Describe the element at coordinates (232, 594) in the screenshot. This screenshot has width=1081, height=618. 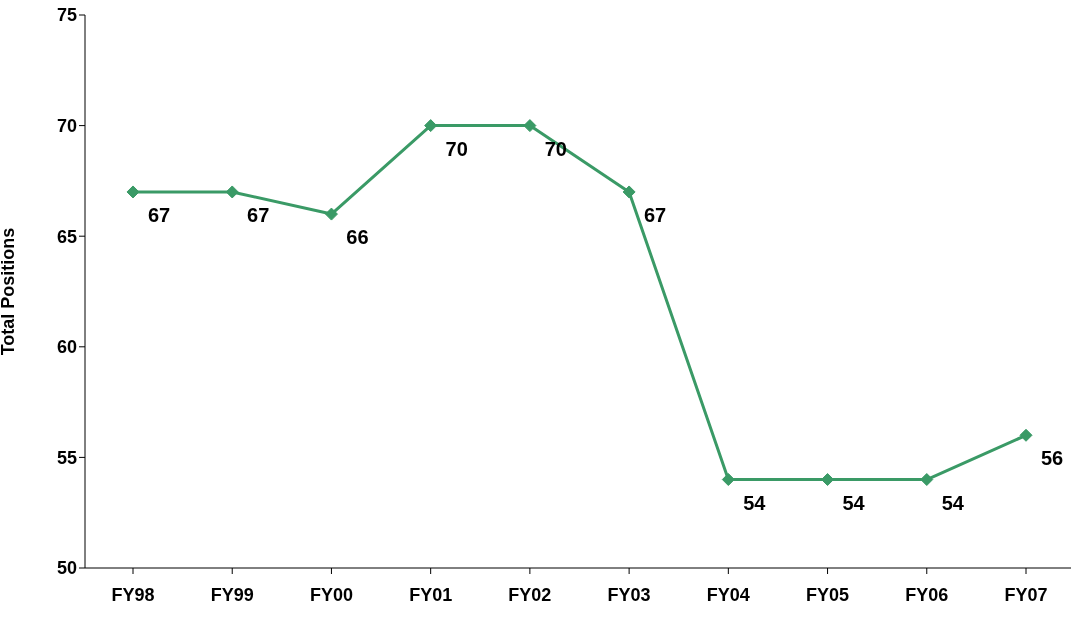
I see `x-tick-label: FY99` at that location.